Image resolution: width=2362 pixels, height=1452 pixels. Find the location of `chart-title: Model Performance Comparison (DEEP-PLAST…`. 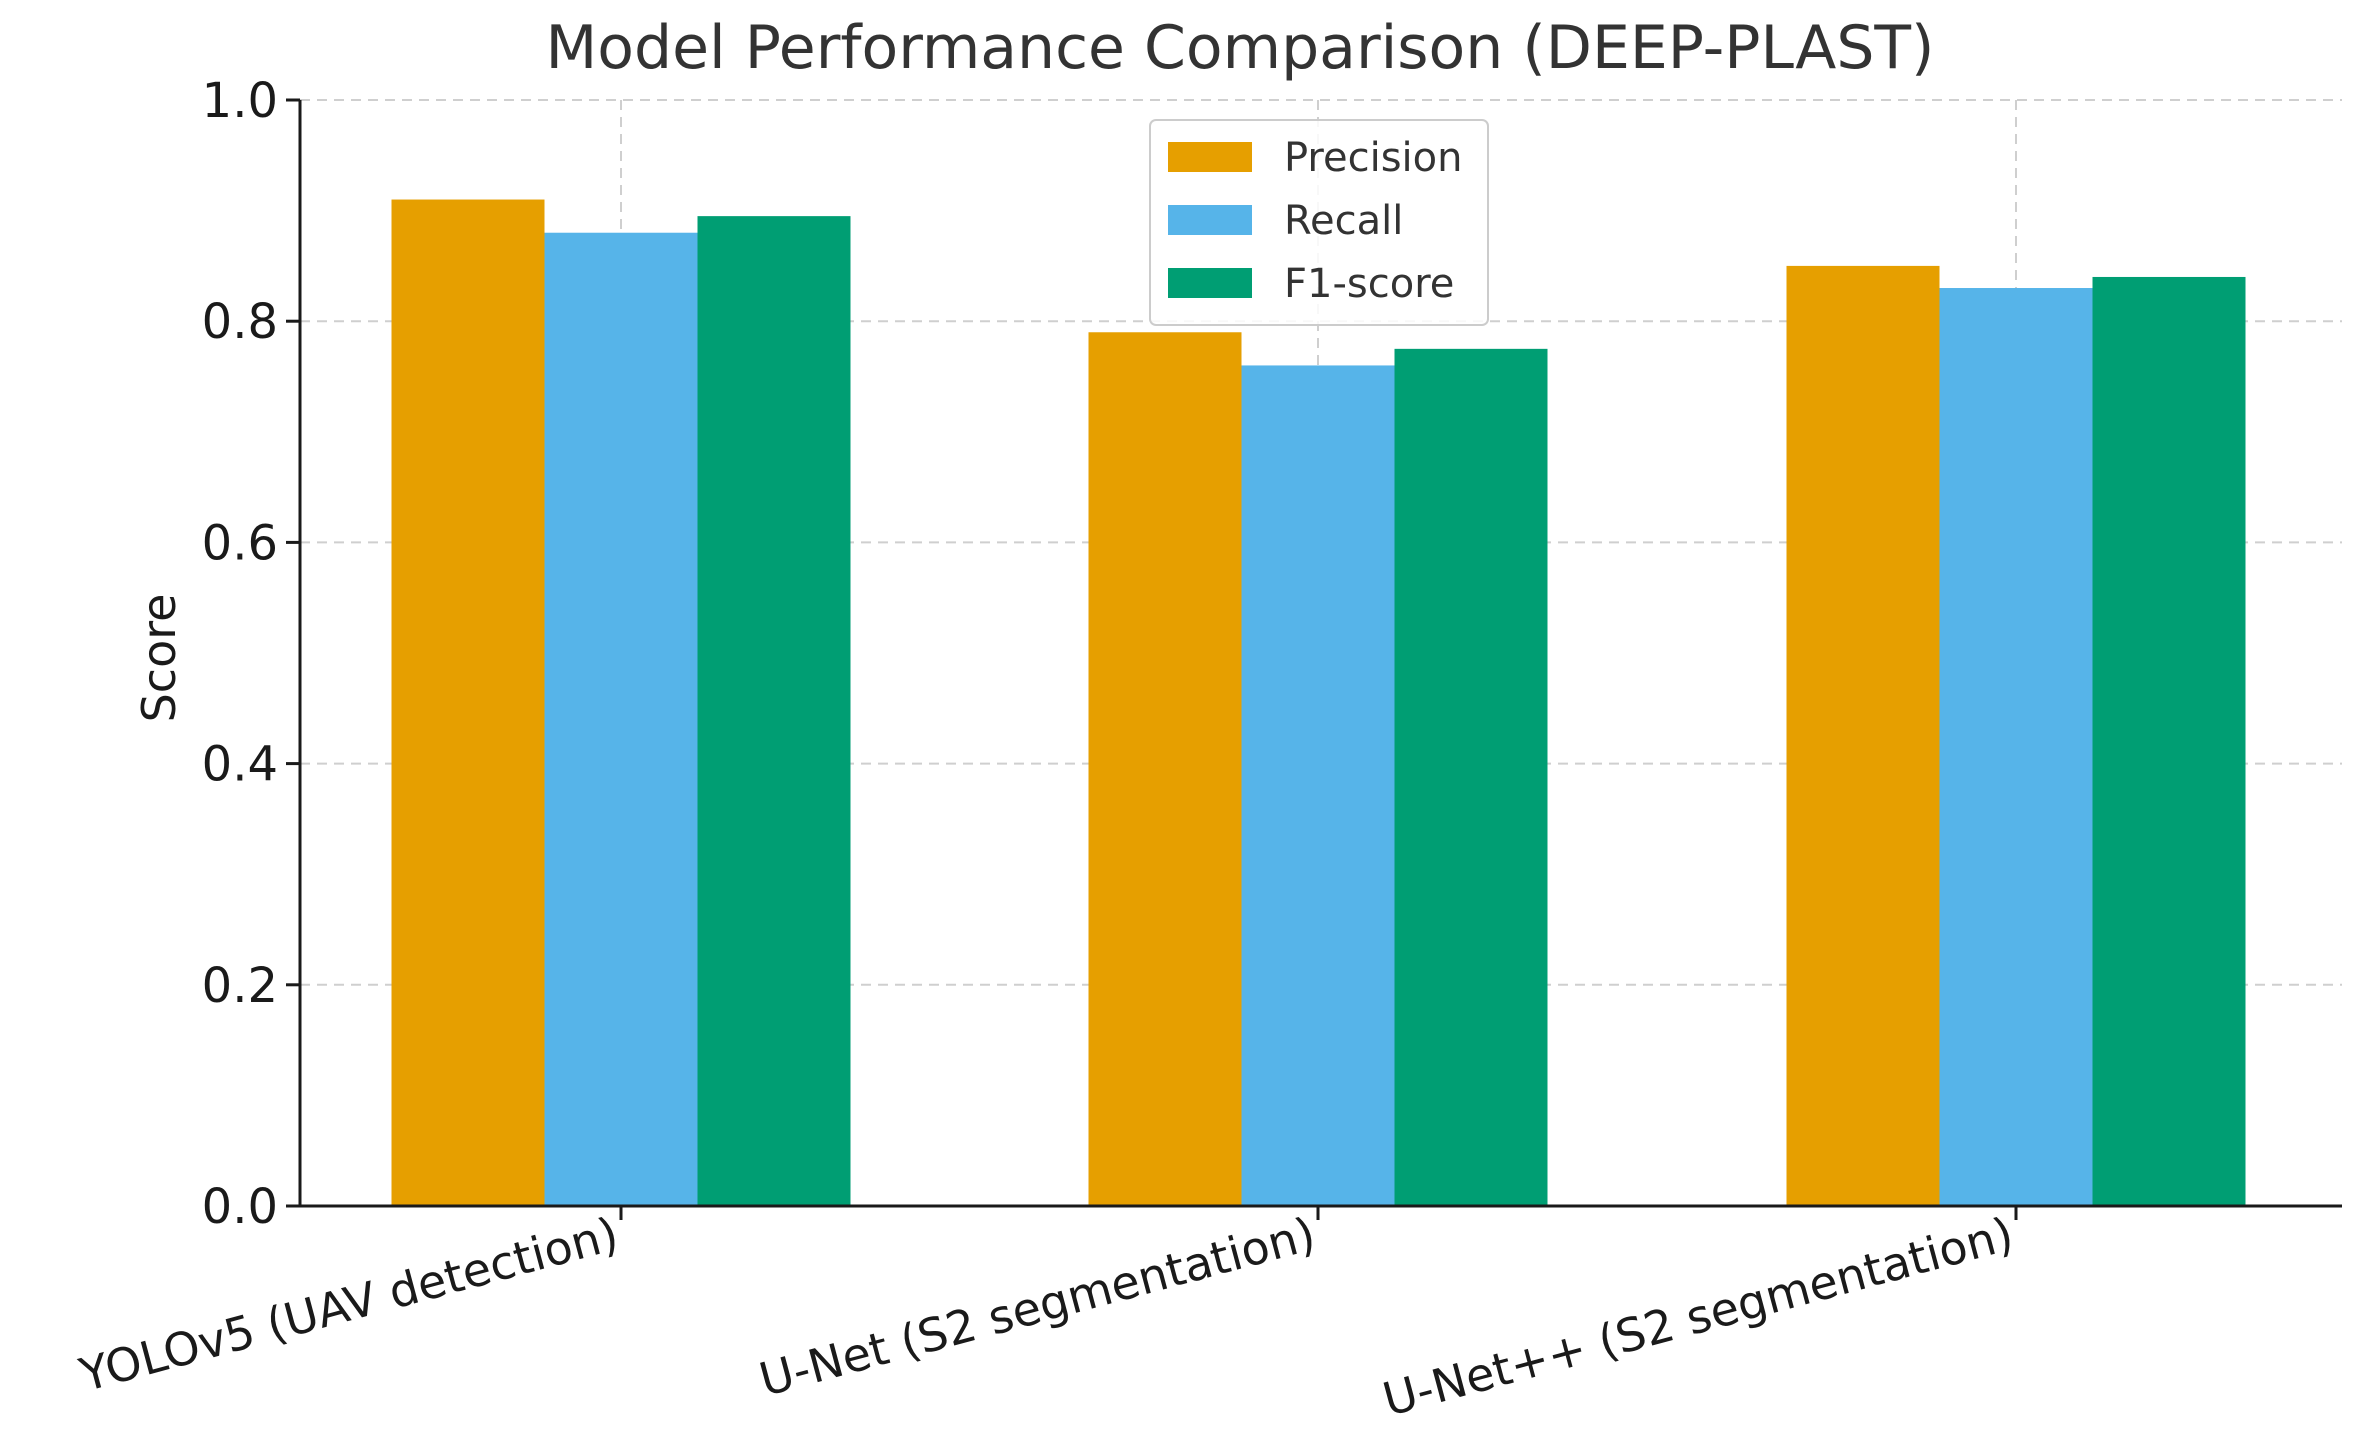

chart-title: Model Performance Comparison (DEEP-PLAST… is located at coordinates (1240, 48).